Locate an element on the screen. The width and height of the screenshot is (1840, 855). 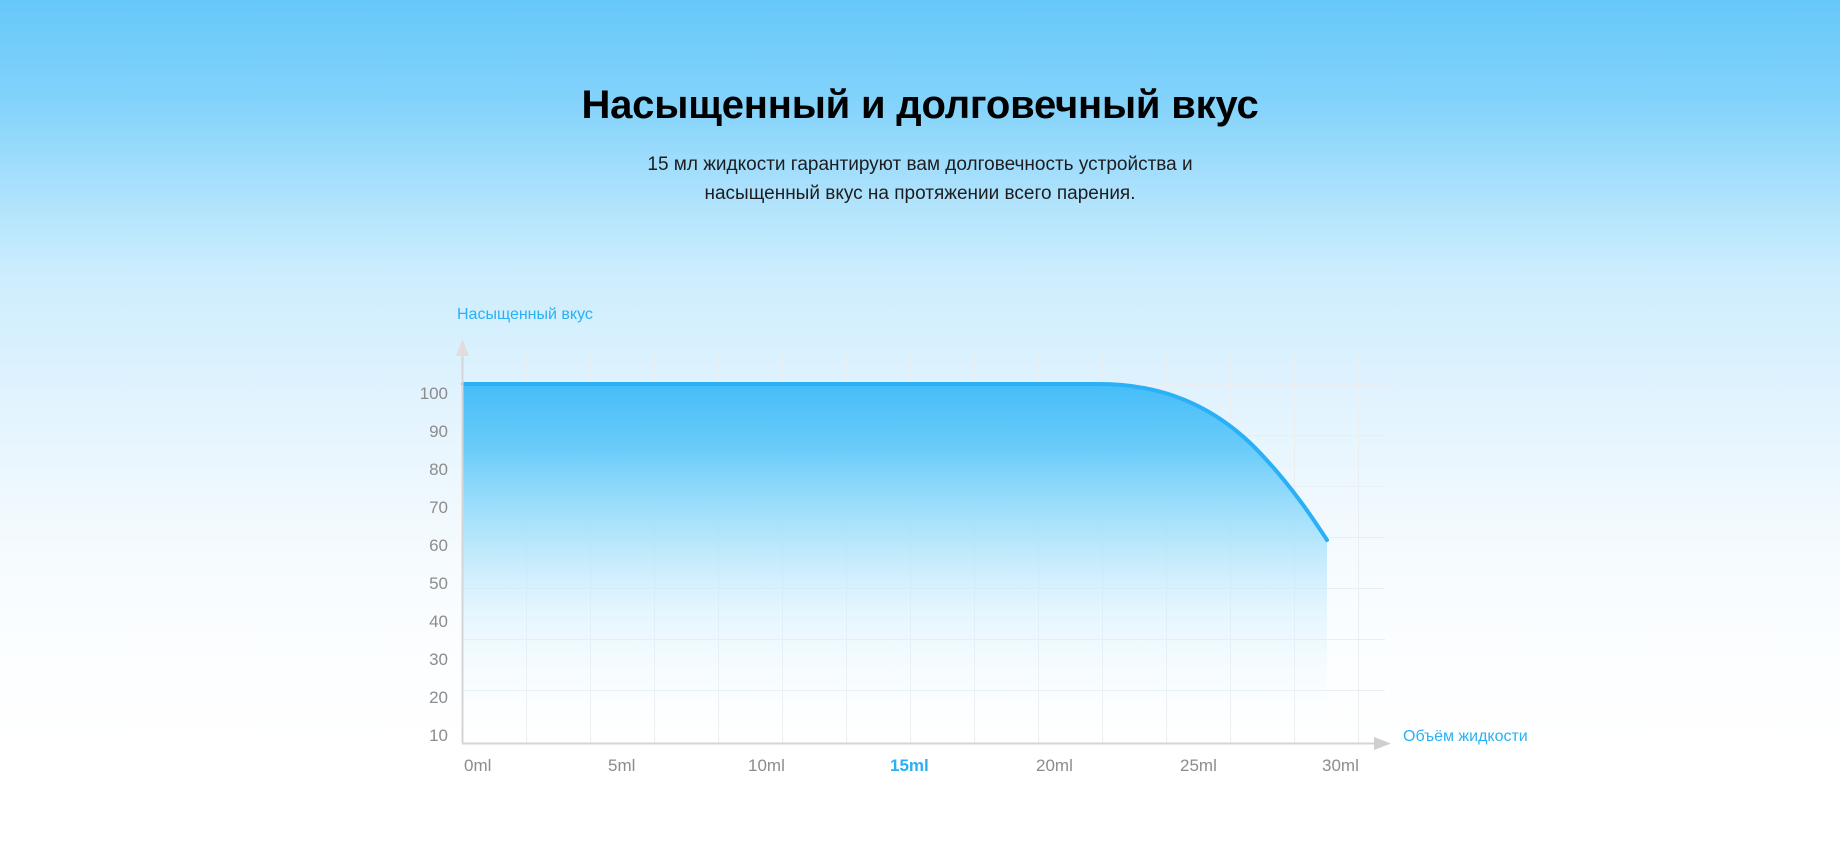
y-axis-ticks: 100 90 80 70 60 50 40 30 20 10 is located at coordinates (427, 427).